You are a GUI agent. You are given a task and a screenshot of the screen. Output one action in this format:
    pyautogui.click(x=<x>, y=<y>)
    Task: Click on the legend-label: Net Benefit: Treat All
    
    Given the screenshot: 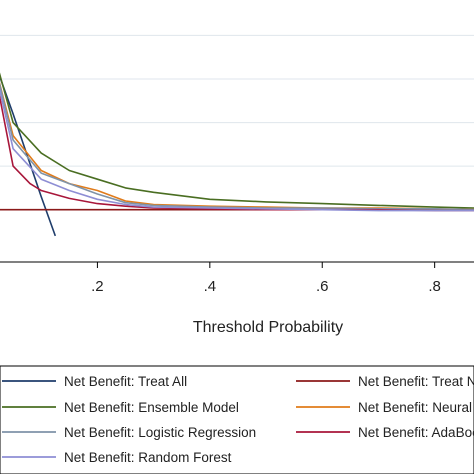 What is the action you would take?
    pyautogui.click(x=125, y=381)
    